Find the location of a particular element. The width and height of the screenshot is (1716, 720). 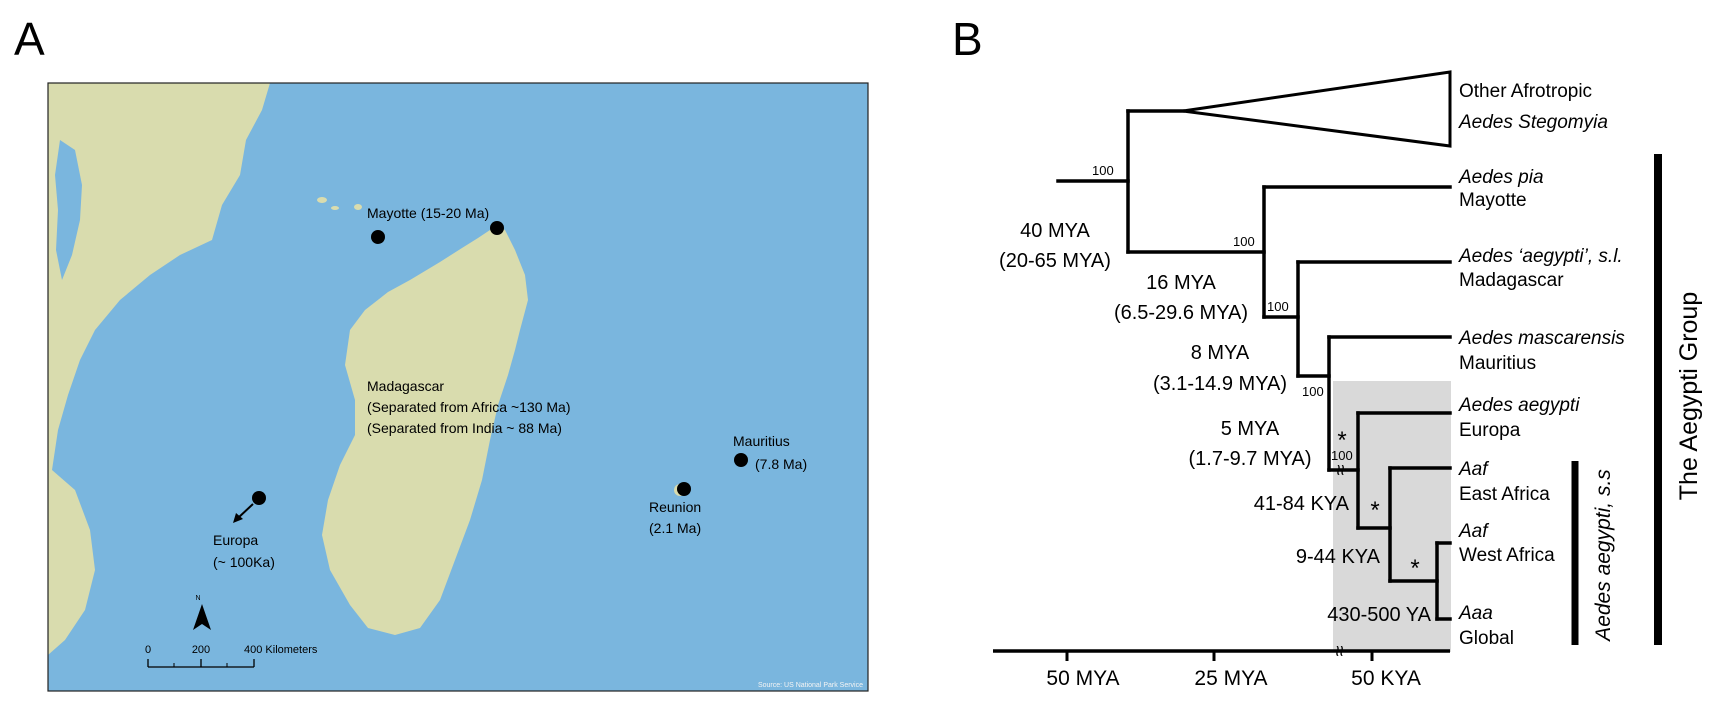

date-9-44kya: 9-44 KYA is located at coordinates (1338, 557).